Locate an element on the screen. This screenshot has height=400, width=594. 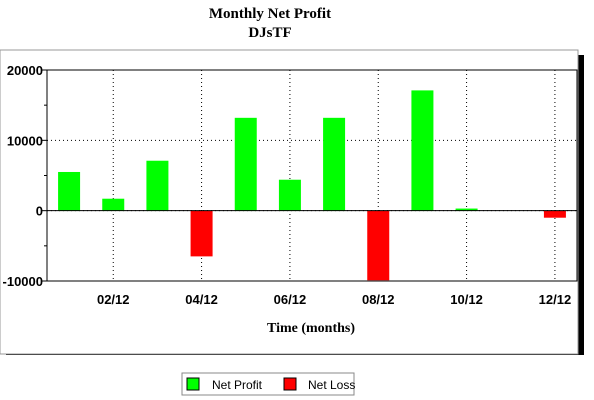
x-tick-label: 06/12 is located at coordinates (290, 299).